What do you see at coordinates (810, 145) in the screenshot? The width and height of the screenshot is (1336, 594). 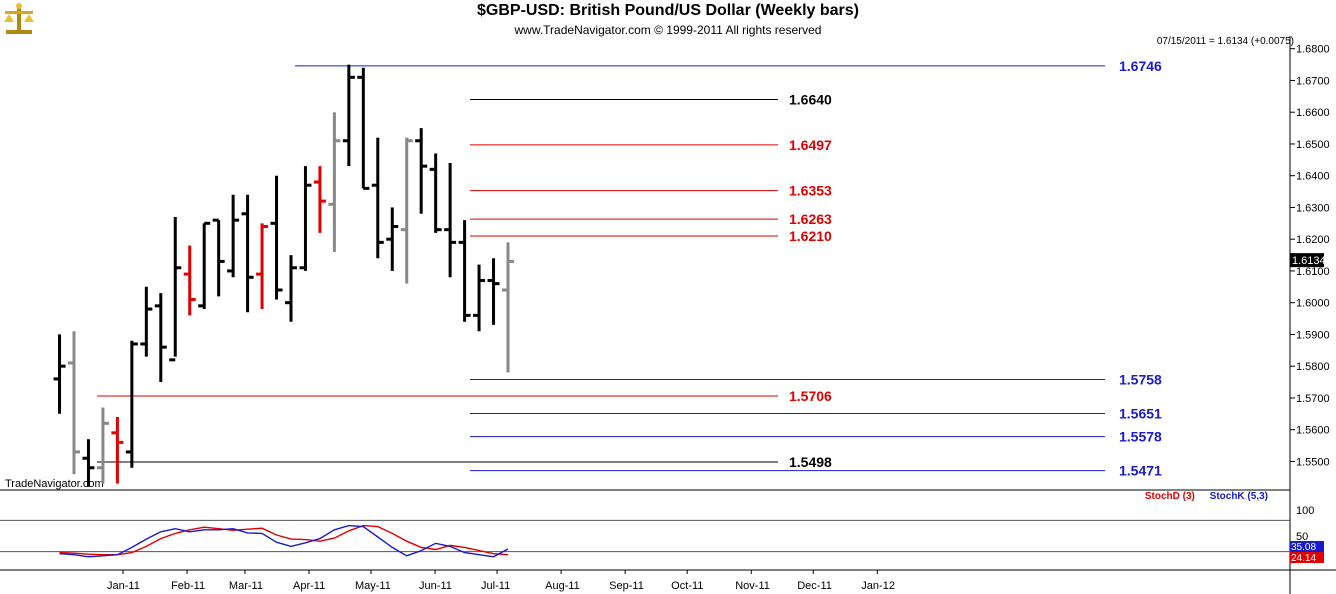 I see `level-label: 1.6497` at bounding box center [810, 145].